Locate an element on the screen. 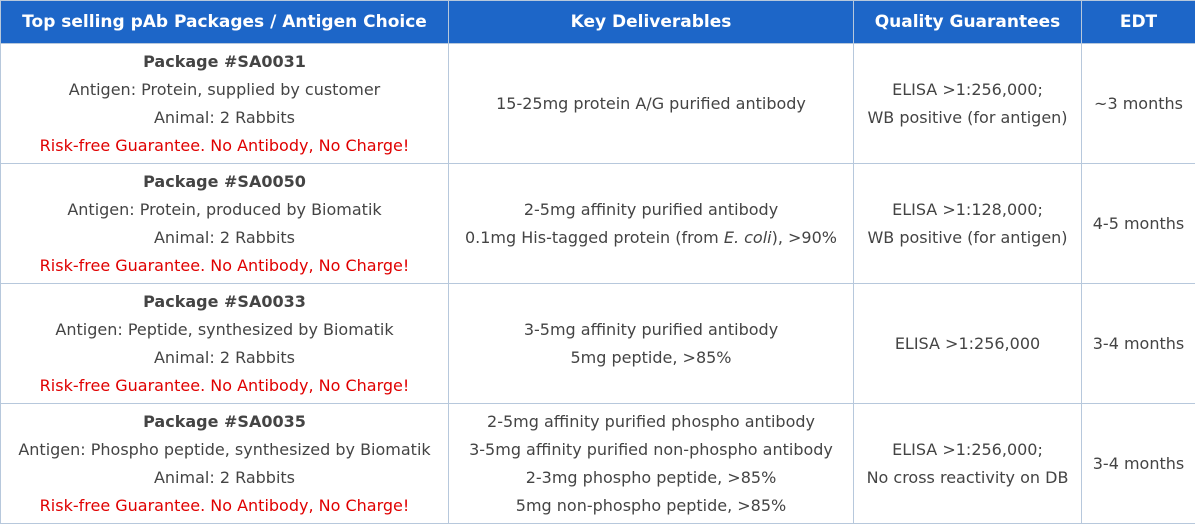 Image resolution: width=1195 pixels, height=527 pixels. deliverables-cell: 15-25mg protein A/G purified antibody is located at coordinates (651, 103).